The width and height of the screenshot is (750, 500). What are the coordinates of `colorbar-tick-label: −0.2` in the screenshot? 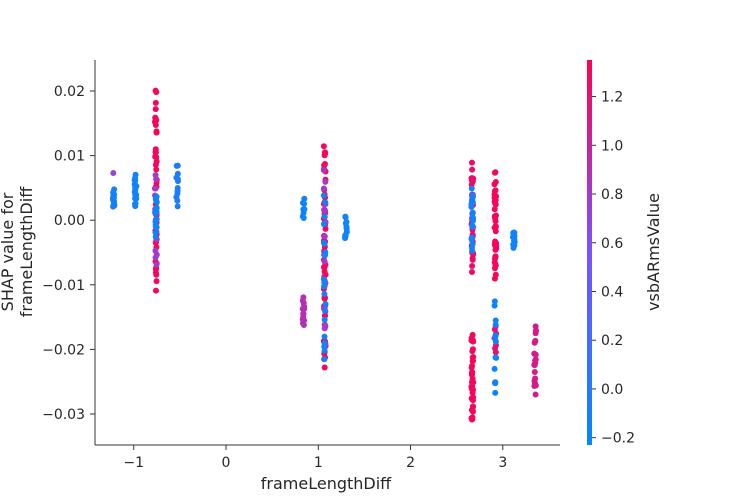 It's located at (618, 439).